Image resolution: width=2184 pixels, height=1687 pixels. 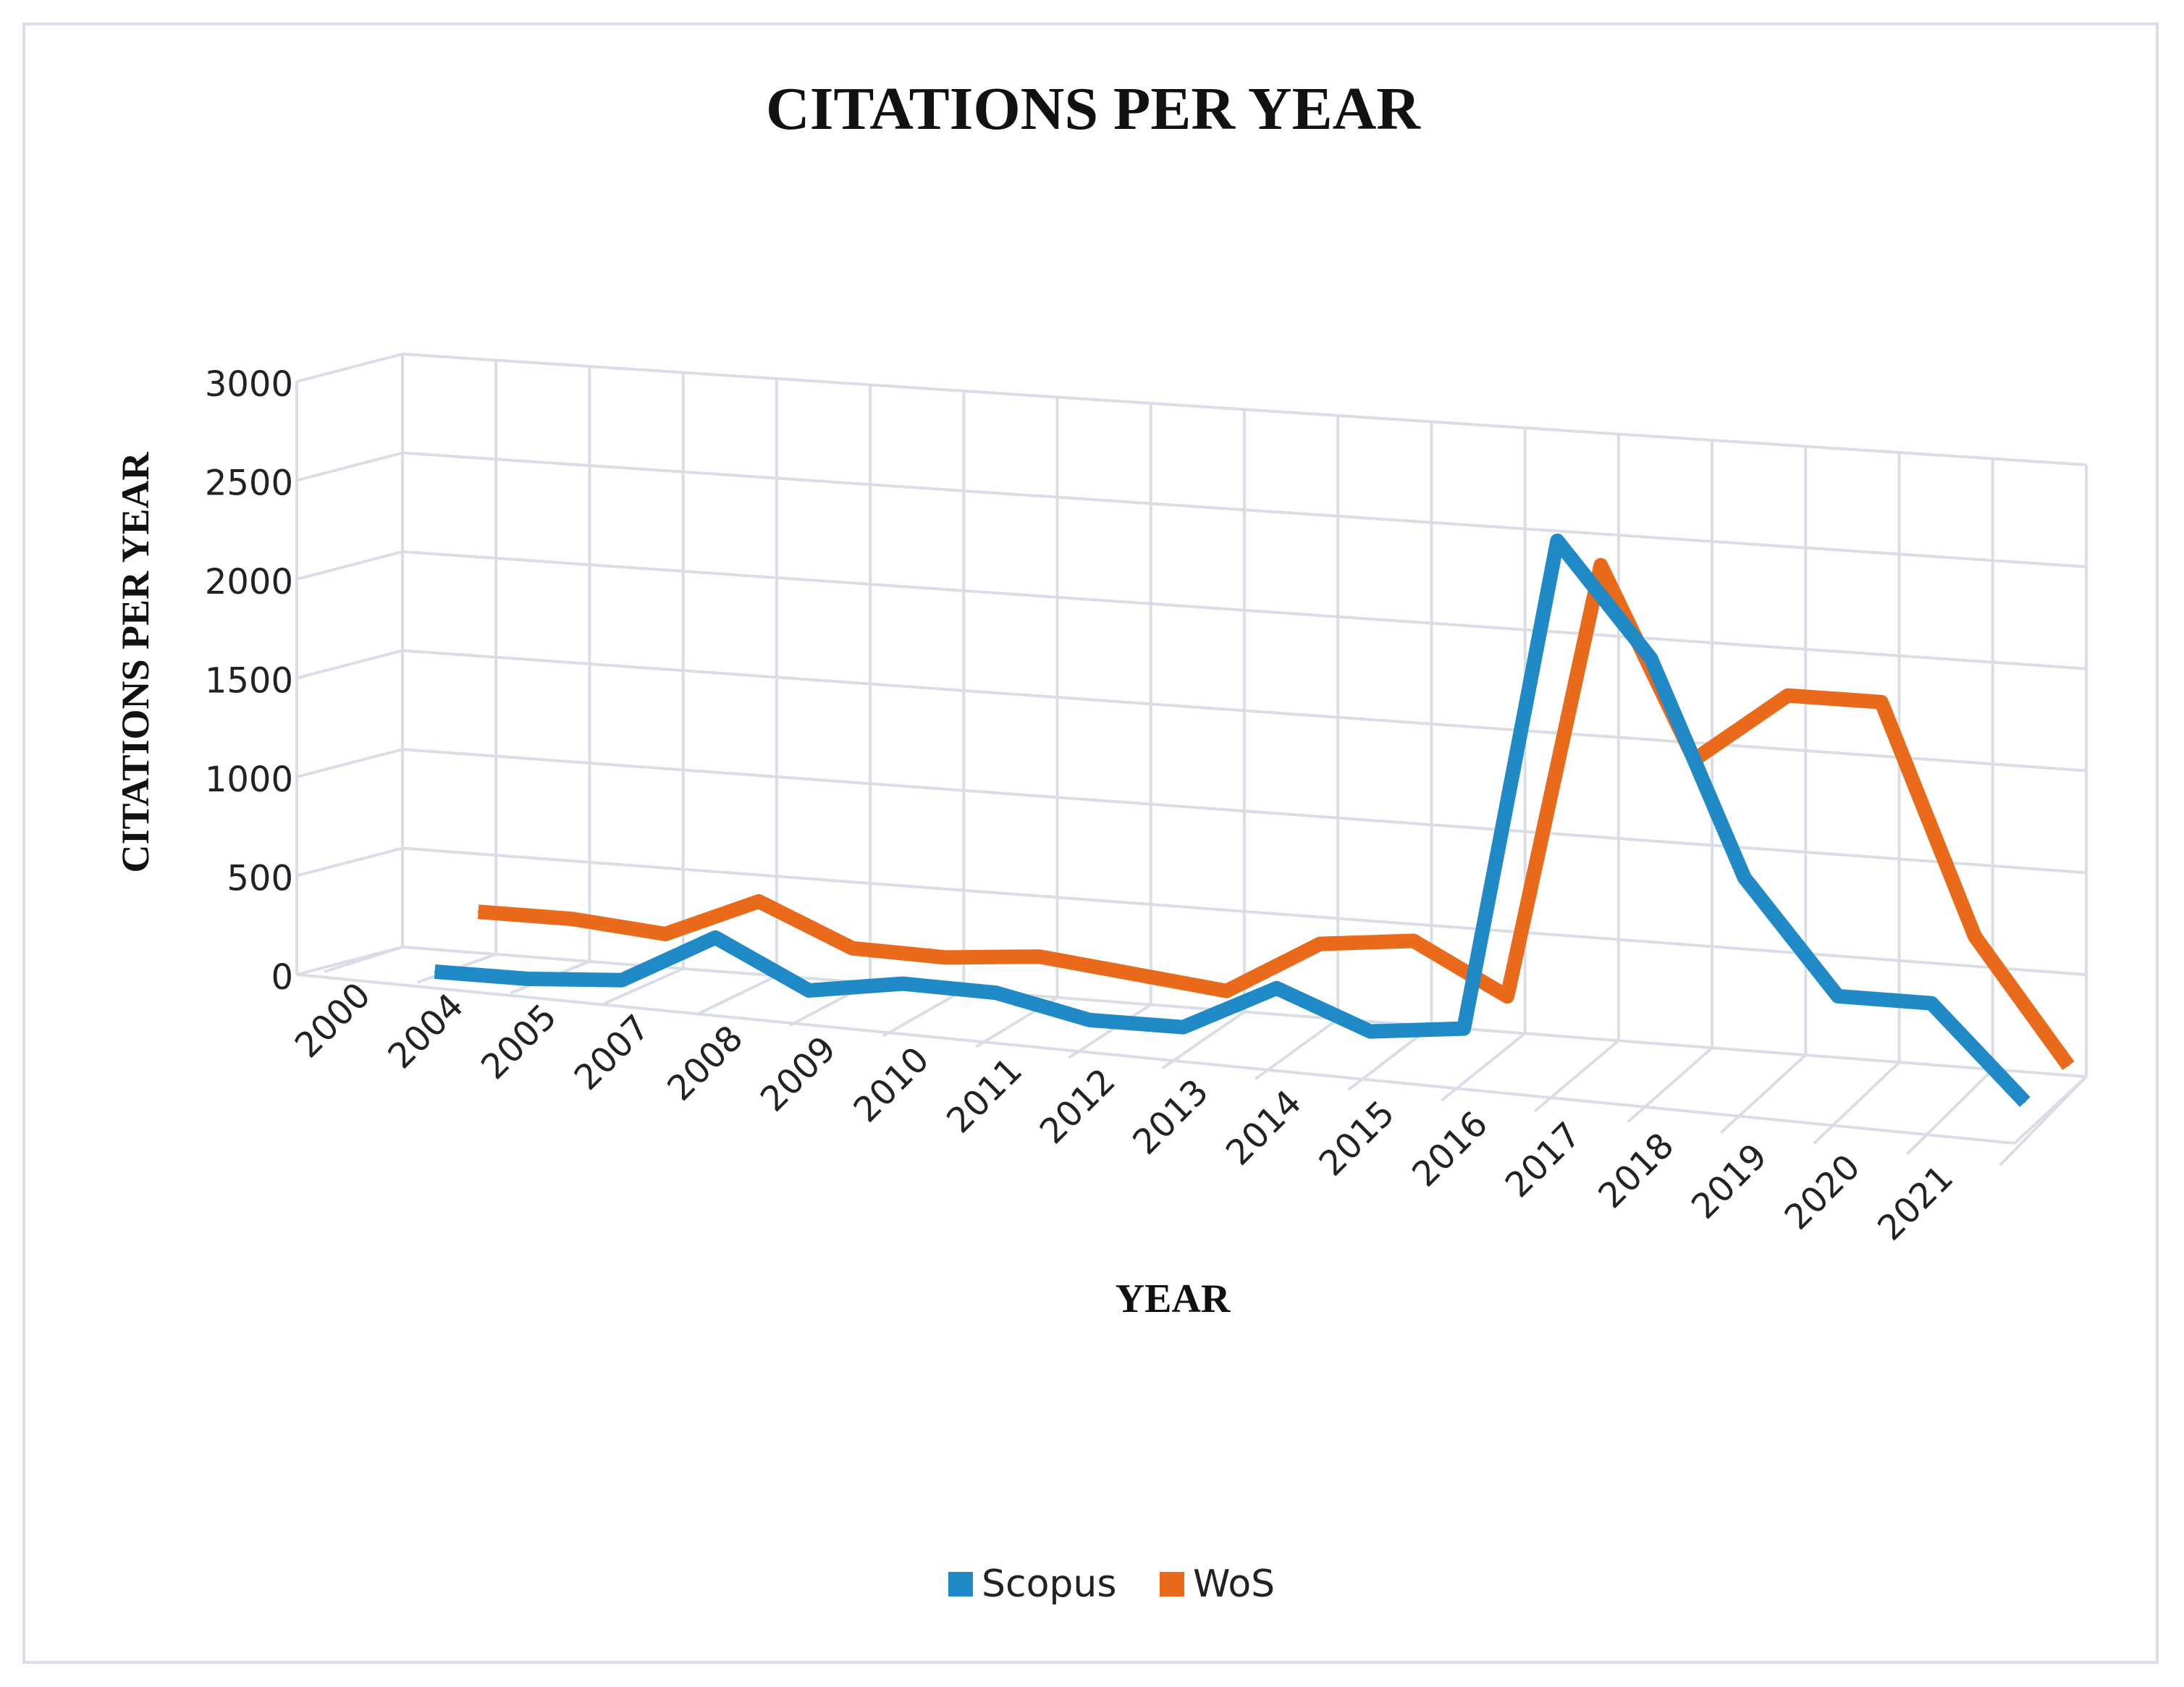 What do you see at coordinates (984, 1095) in the screenshot?
I see `x-tick-label: 2011` at bounding box center [984, 1095].